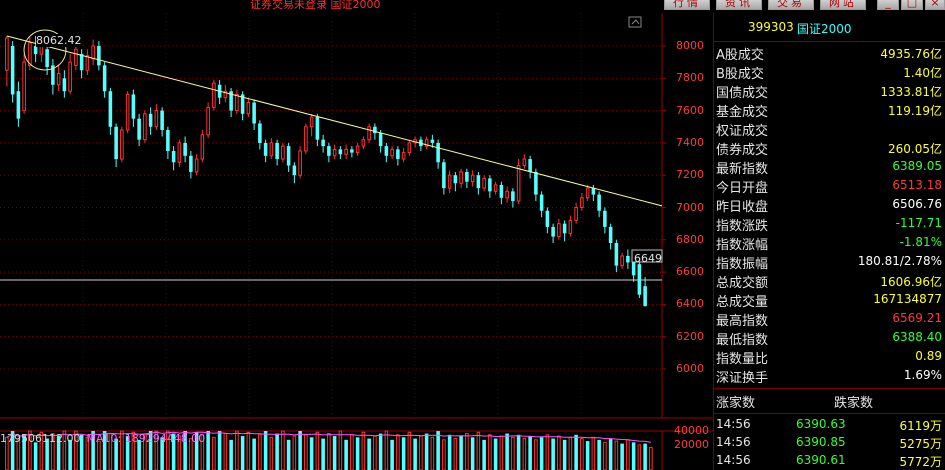 Image resolution: width=945 pixels, height=470 pixels. Describe the element at coordinates (915, 111) in the screenshot. I see `stat-value: 119.19亿` at that location.